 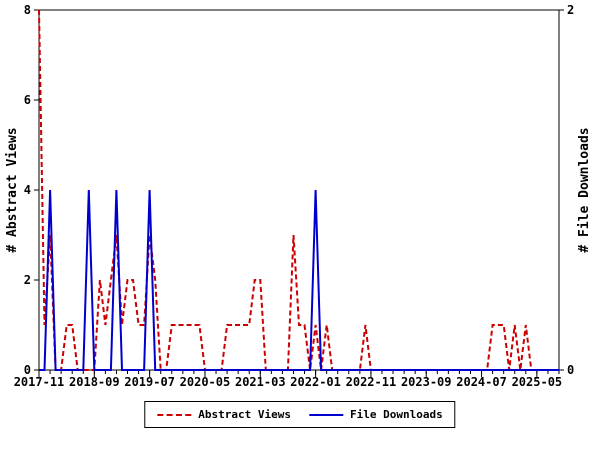 What do you see at coordinates (300, 414) in the screenshot?
I see `legend-box: Abstract Views File Downloads` at bounding box center [300, 414].